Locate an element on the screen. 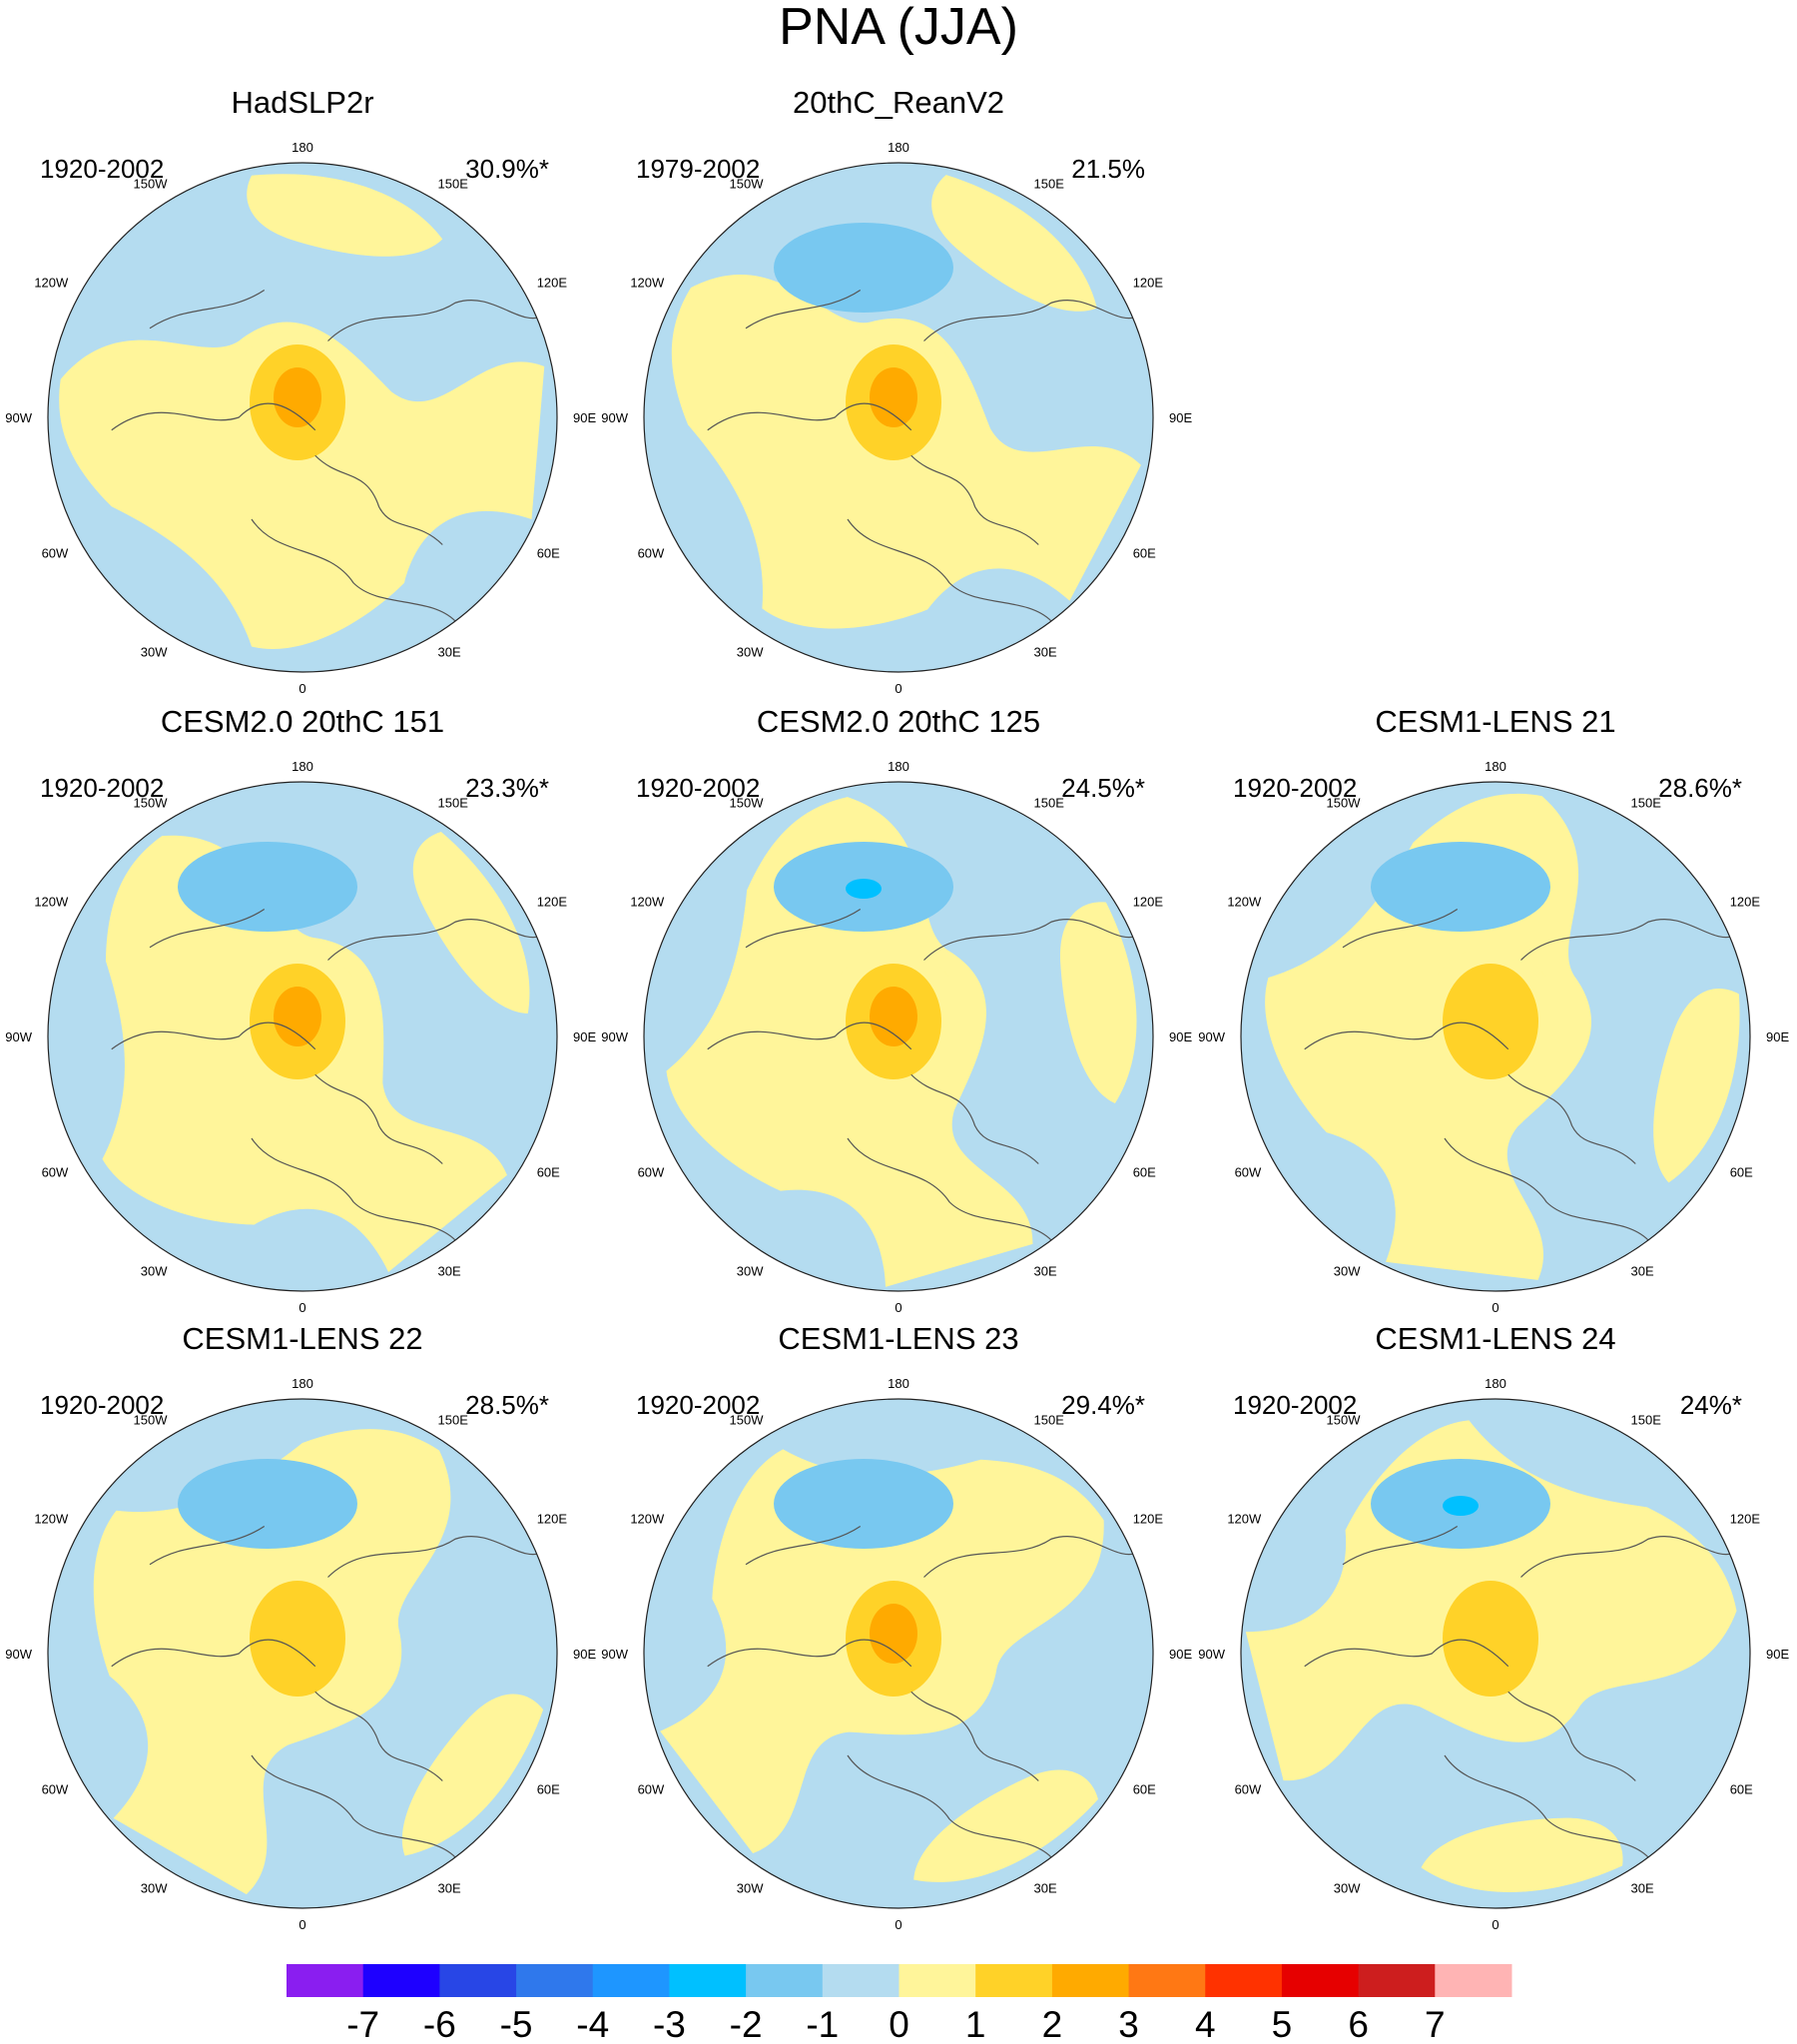  colorbar-label: 2 is located at coordinates (1052, 2024).